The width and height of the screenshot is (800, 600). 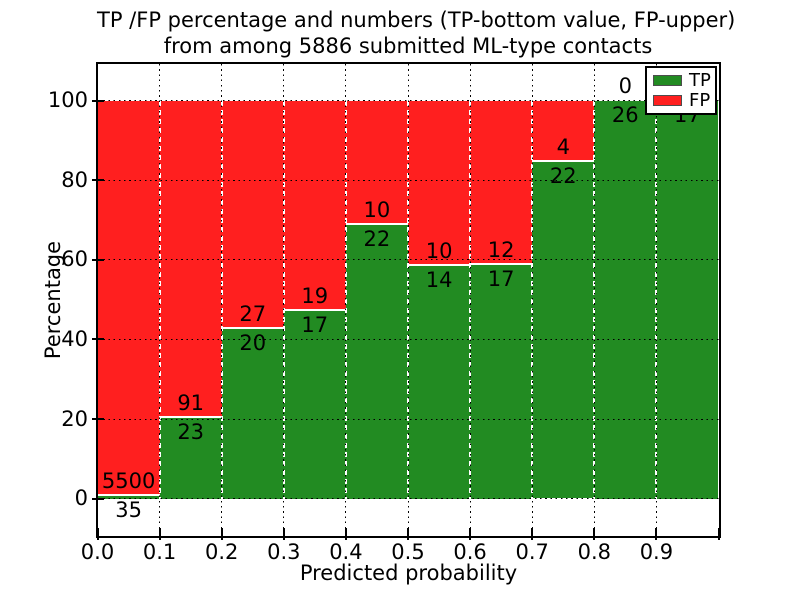 I want to click on legend: TP FP, so click(x=681, y=90).